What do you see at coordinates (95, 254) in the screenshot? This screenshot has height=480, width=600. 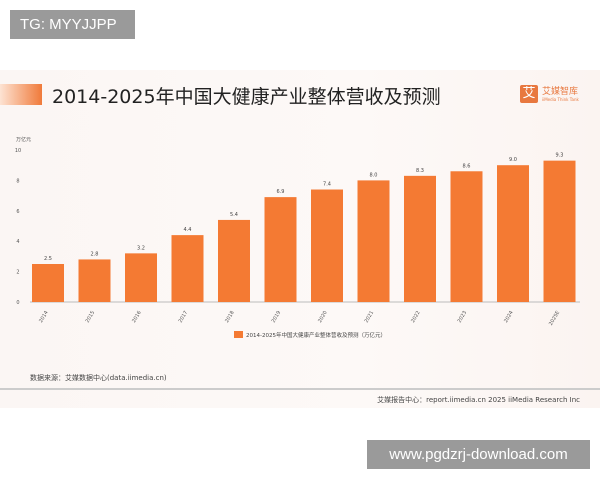 I see `data-label: 2.8` at bounding box center [95, 254].